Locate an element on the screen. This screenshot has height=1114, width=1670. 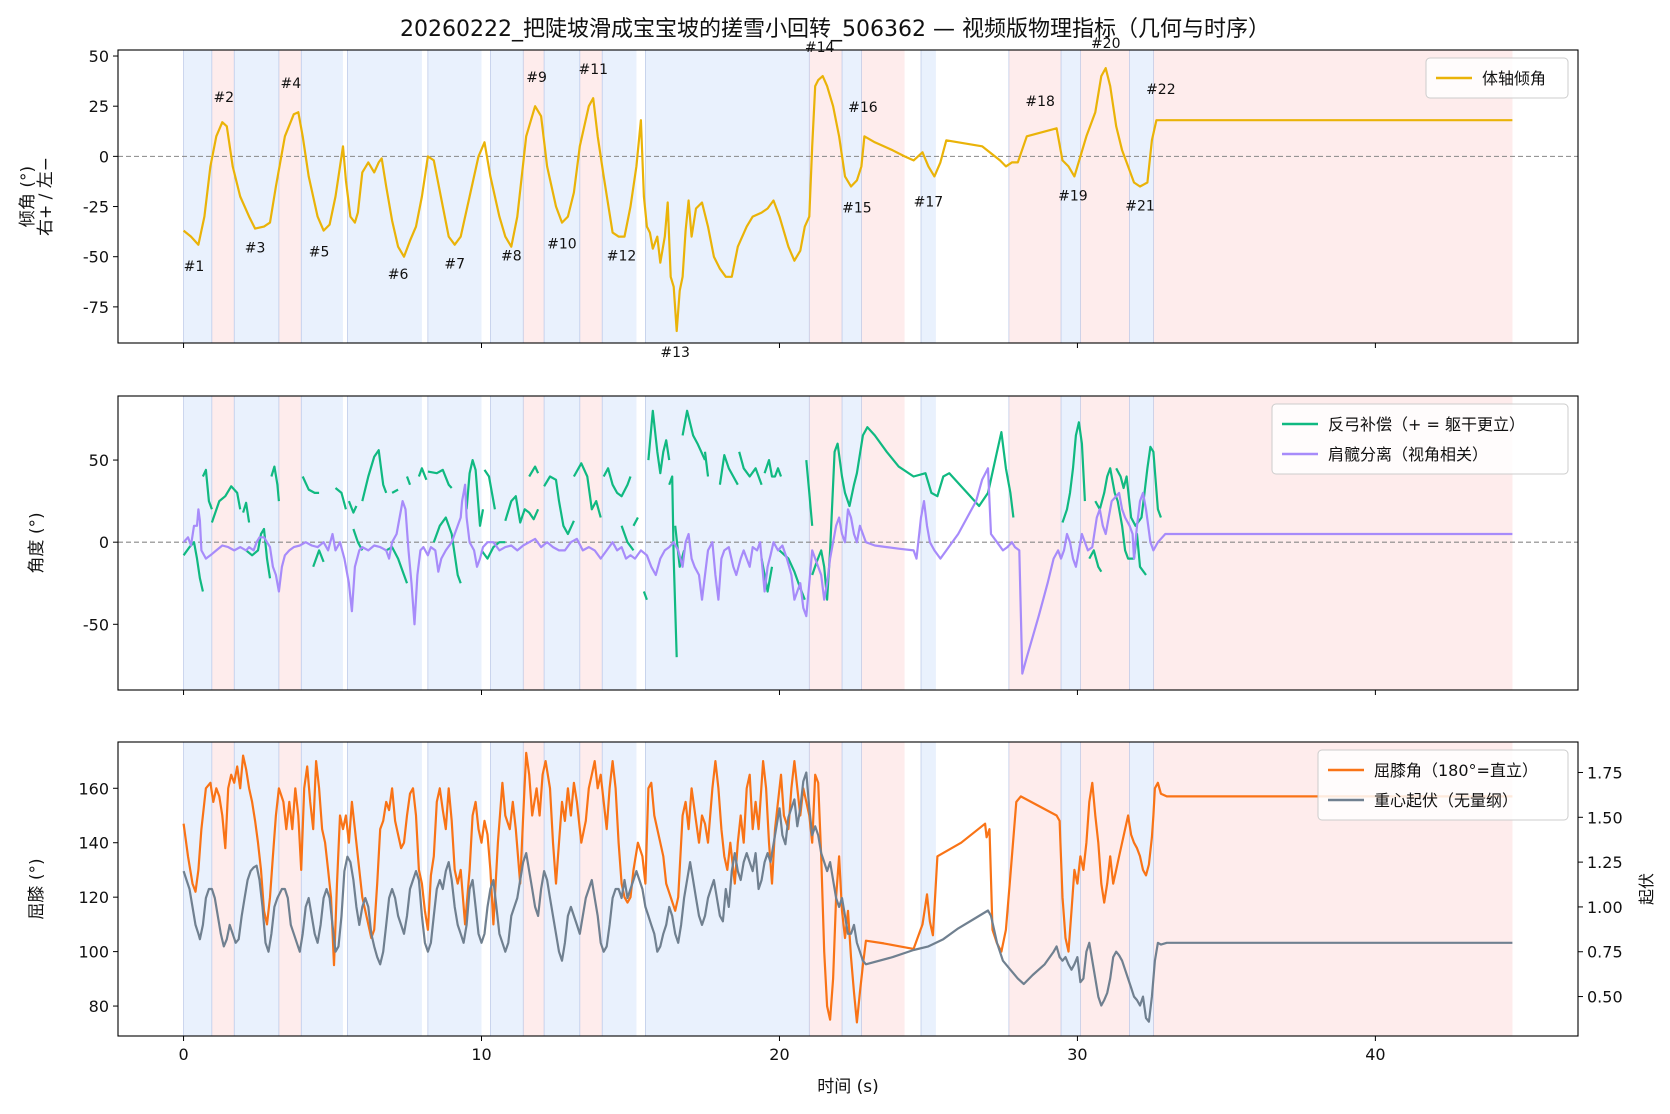
legend-label-1: 重心起伏（无量纲） is located at coordinates (1446, 800).